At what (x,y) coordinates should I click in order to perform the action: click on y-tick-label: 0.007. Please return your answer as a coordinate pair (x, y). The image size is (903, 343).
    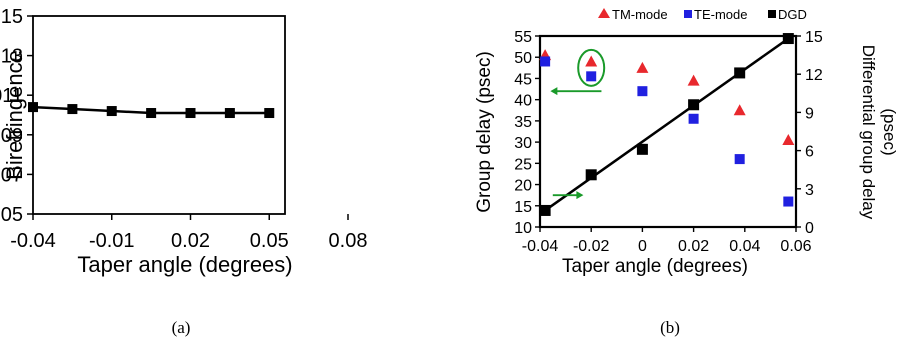
    Looking at the image, I should click on (11, 175).